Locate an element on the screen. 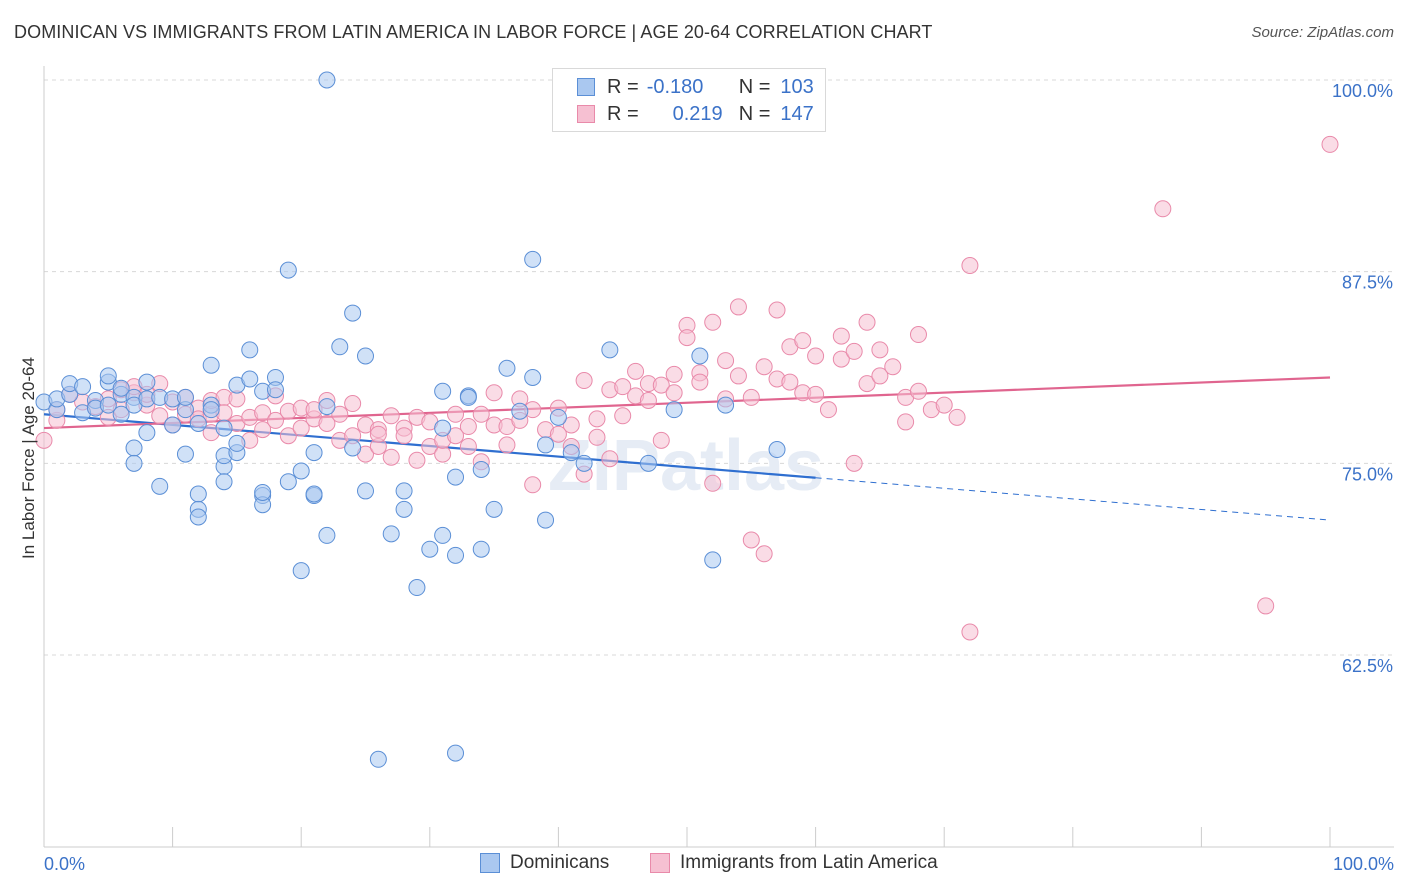  source-label: Source: ZipAtlas.com is located at coordinates (1322, 32).